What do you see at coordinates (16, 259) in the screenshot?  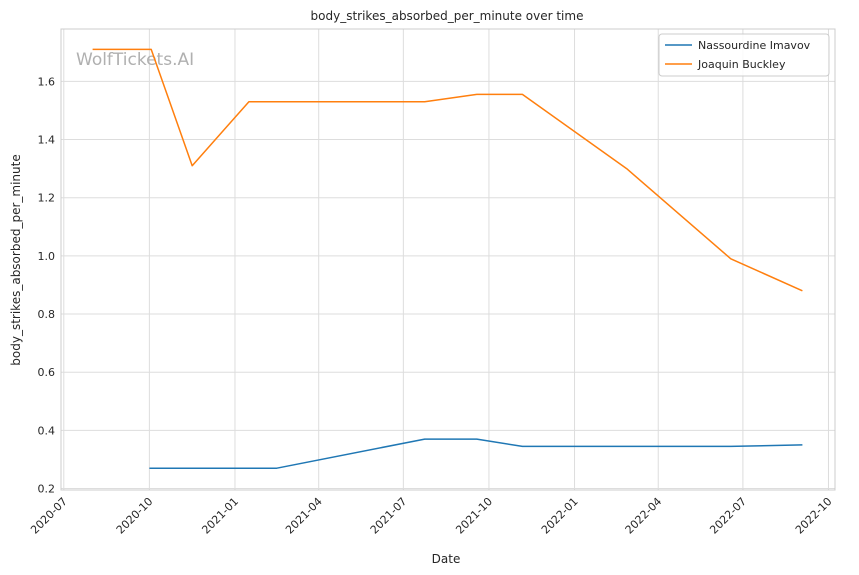 I see `y-axis-label: body_strikes_absorbed_per_minute` at bounding box center [16, 259].